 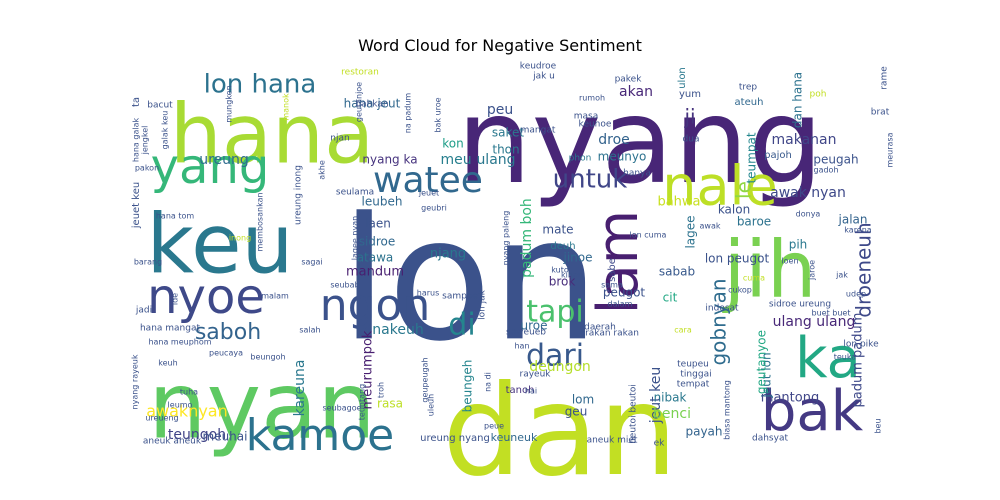 I want to click on cloud-word: bacut, so click(x=160, y=106).